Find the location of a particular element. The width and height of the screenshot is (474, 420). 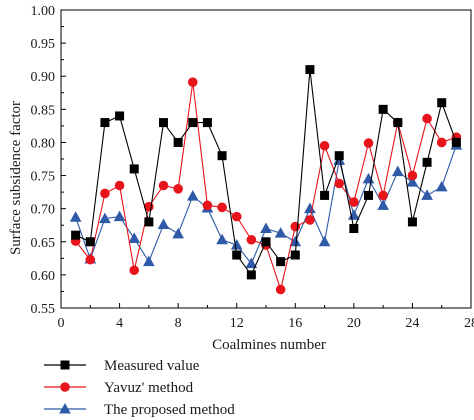

y-axis-title: Surface subsidence factor is located at coordinates (16, 178).